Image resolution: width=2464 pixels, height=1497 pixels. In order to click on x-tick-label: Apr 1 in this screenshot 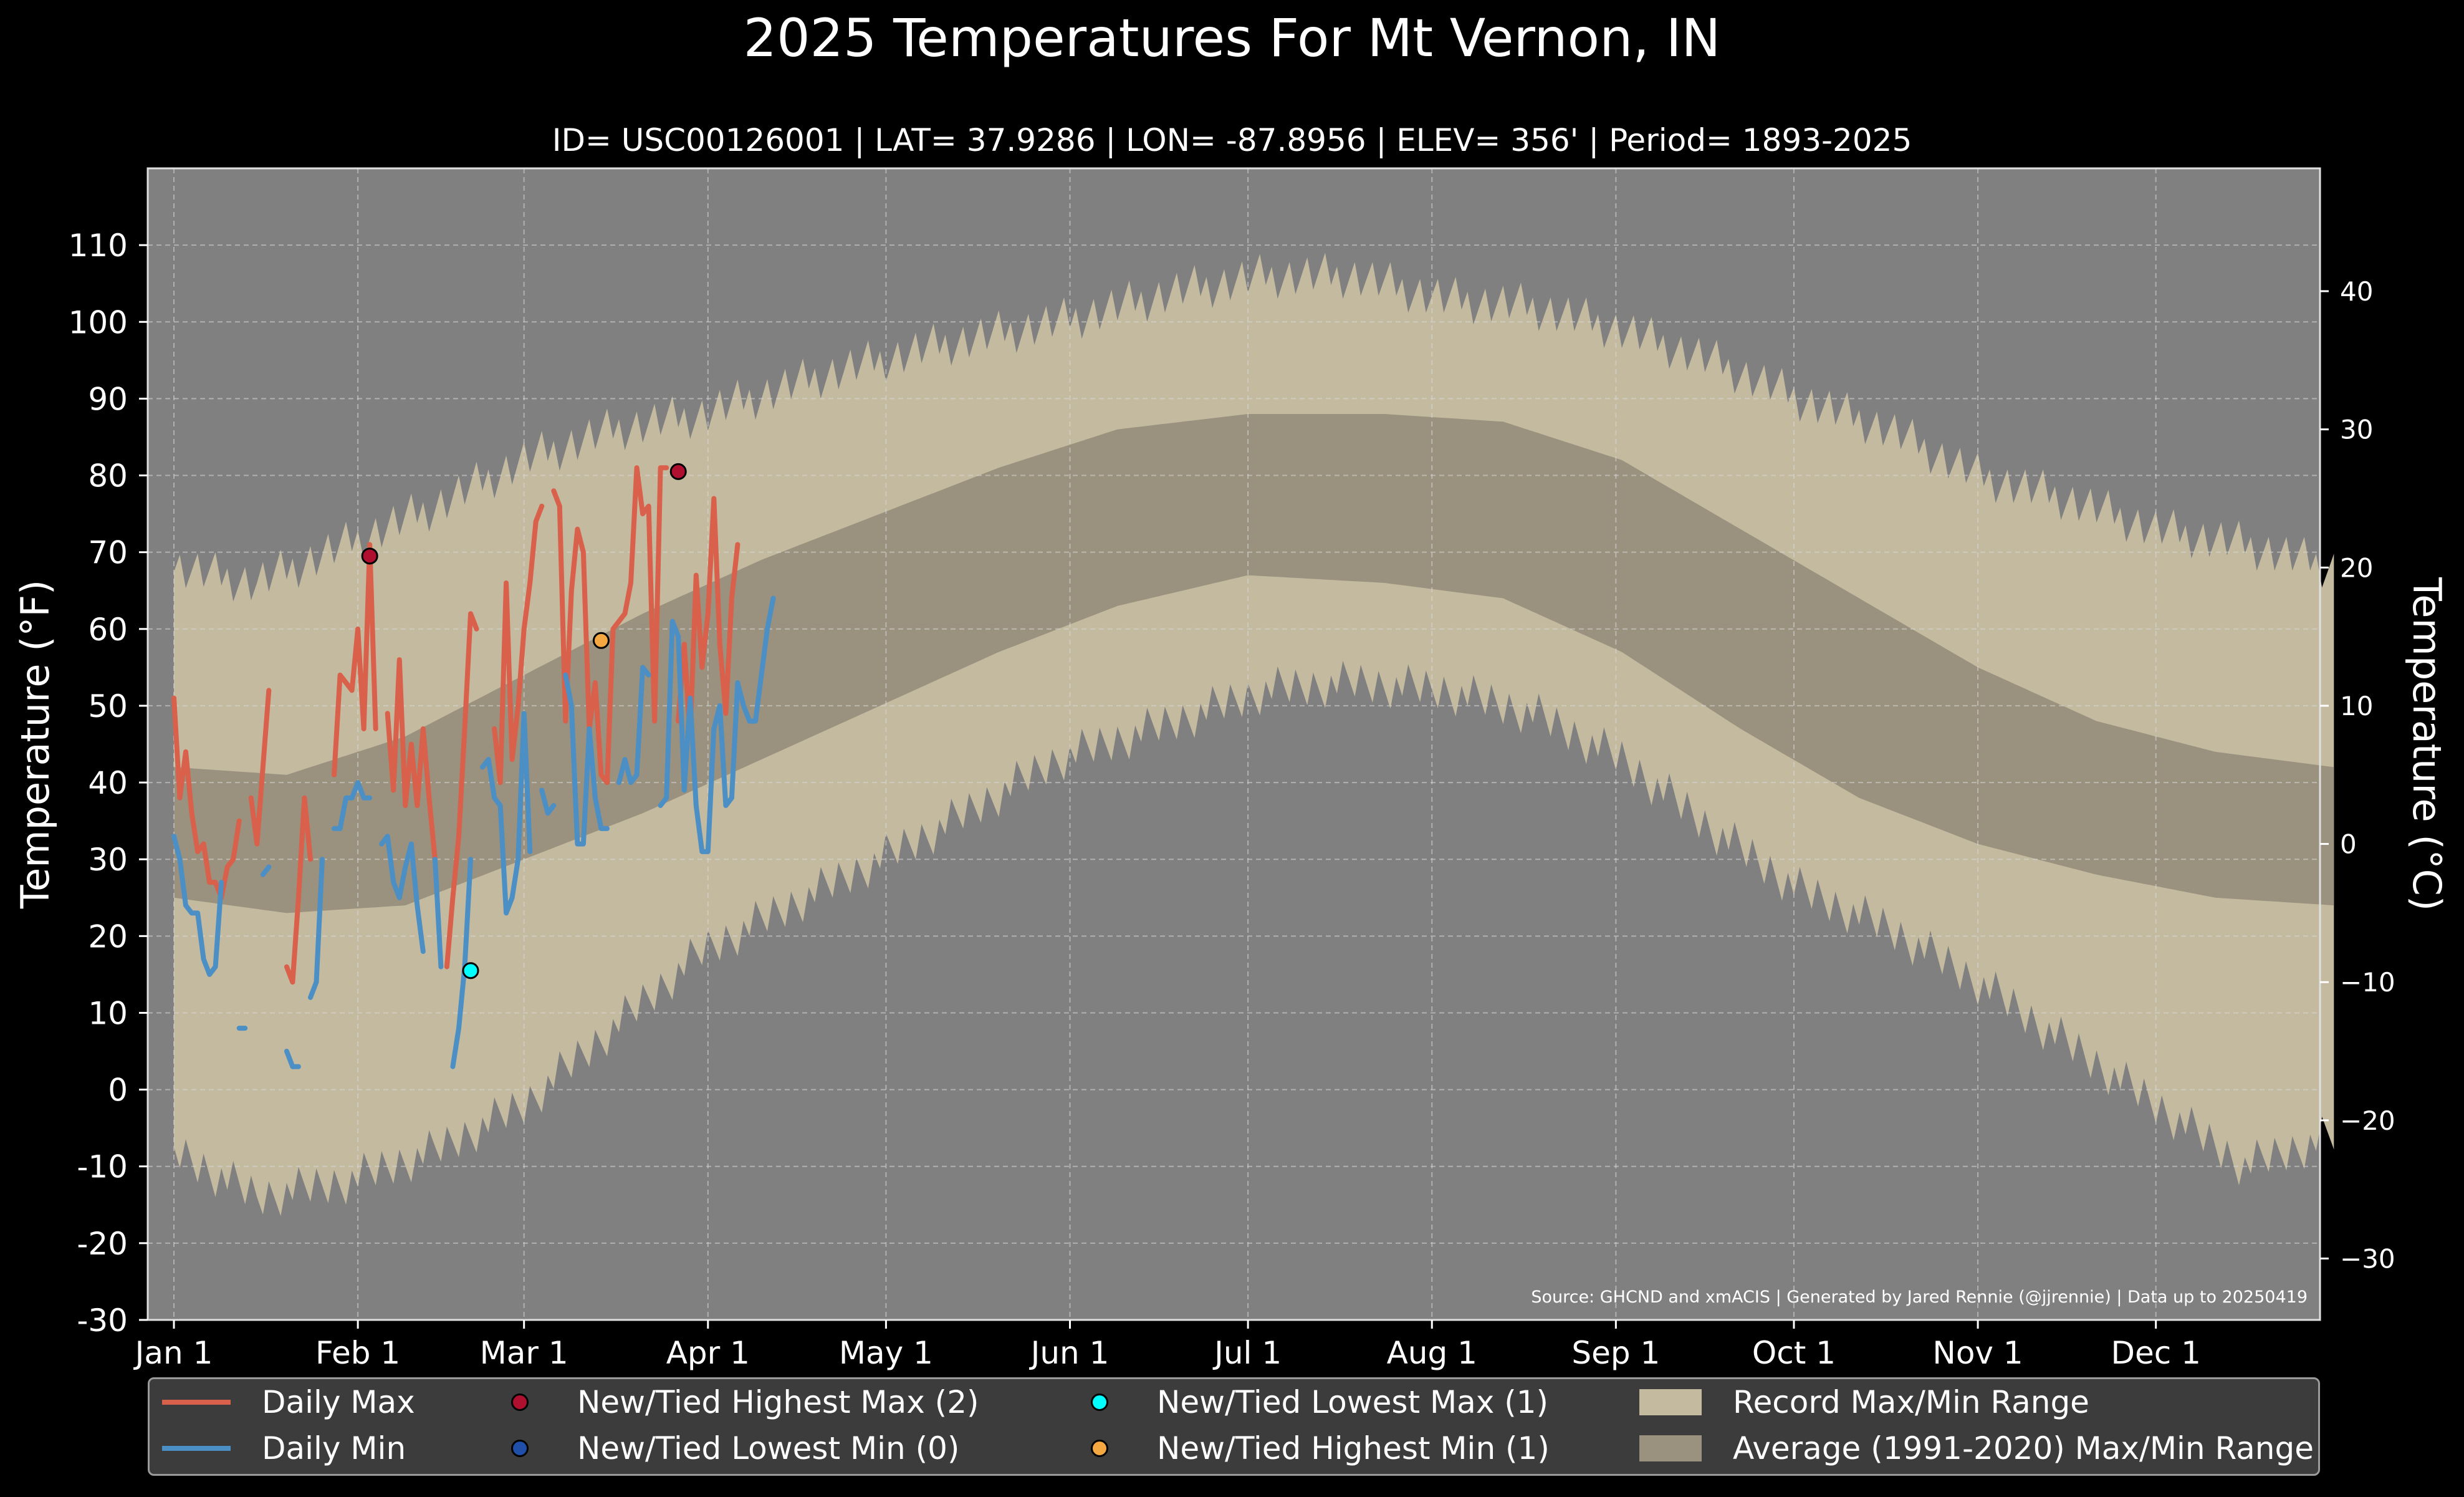, I will do `click(708, 1353)`.